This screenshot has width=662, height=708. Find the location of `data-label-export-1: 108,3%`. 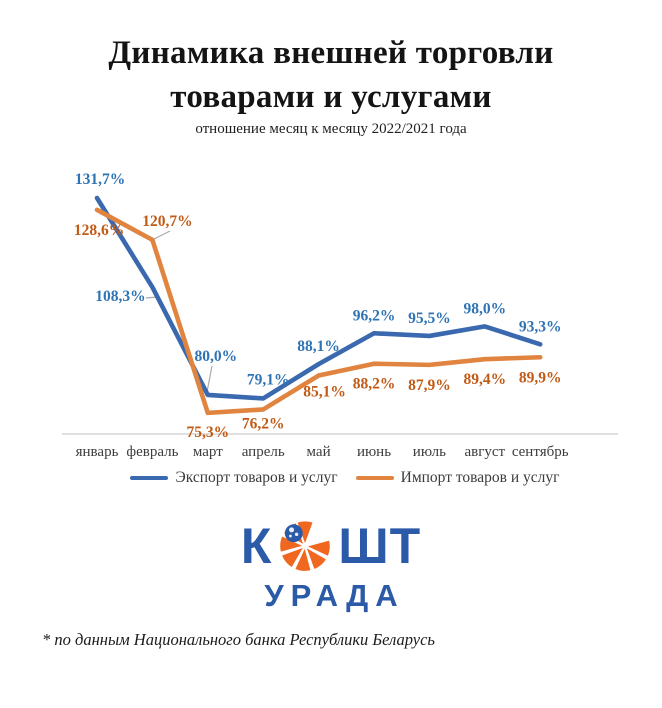

data-label-export-1: 108,3% is located at coordinates (120, 296).